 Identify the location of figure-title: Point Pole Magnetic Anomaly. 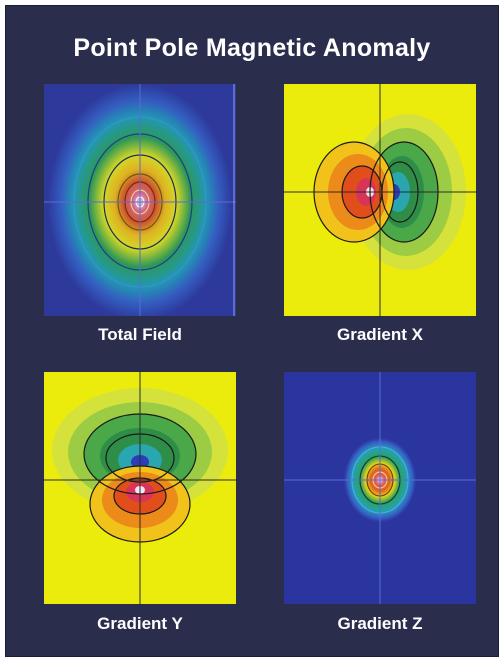
(252, 48).